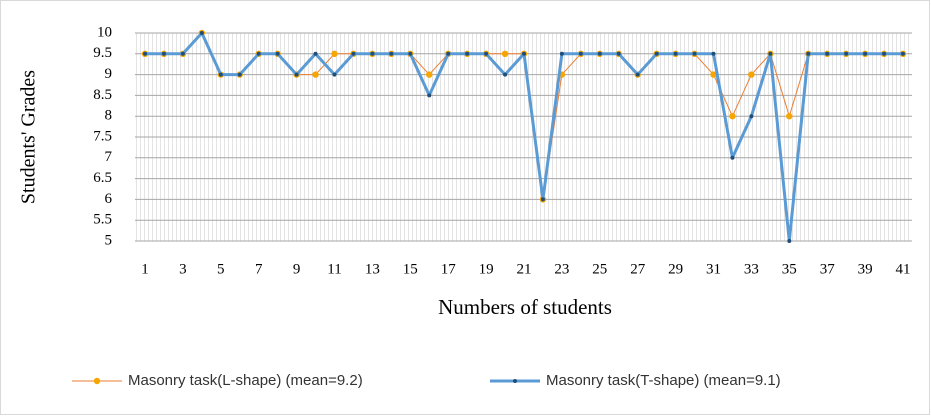  What do you see at coordinates (29, 137) in the screenshot?
I see `y-axis-title: Students' Grades` at bounding box center [29, 137].